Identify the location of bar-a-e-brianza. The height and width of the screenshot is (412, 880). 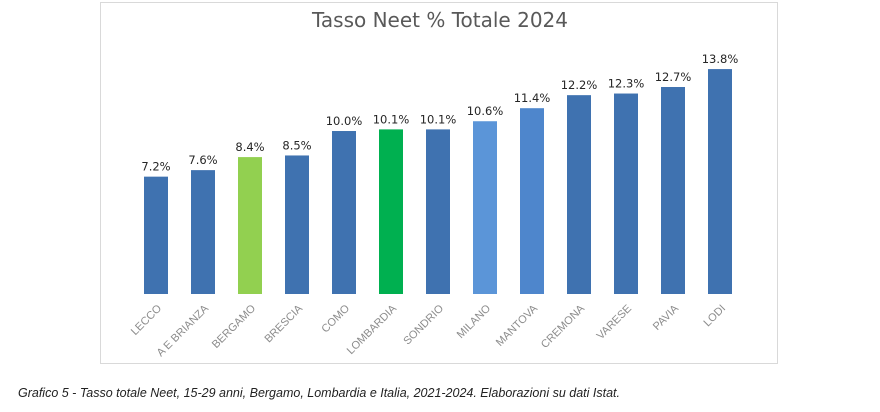
(203, 232).